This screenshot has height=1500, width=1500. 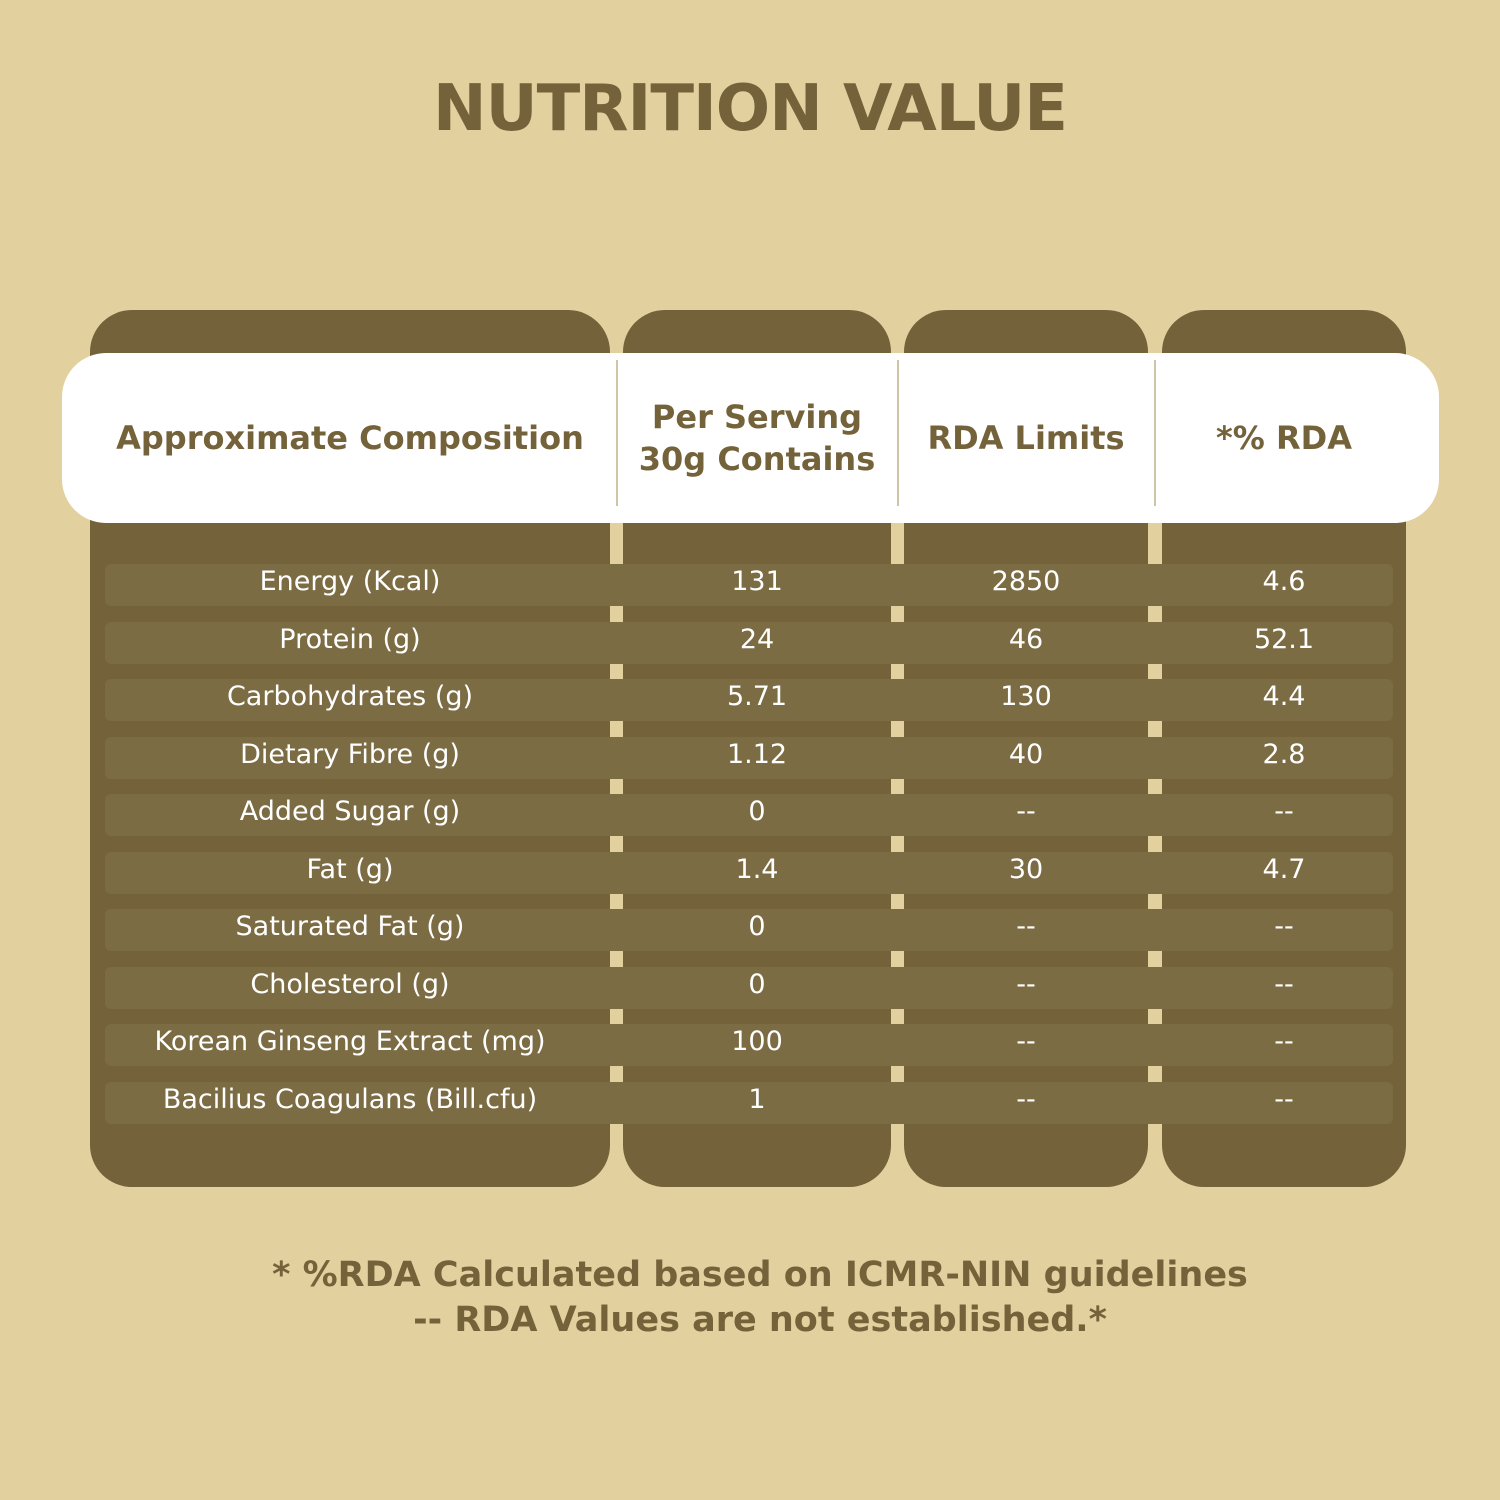 What do you see at coordinates (1284, 696) in the screenshot?
I see `percent-rda-value: 4.4` at bounding box center [1284, 696].